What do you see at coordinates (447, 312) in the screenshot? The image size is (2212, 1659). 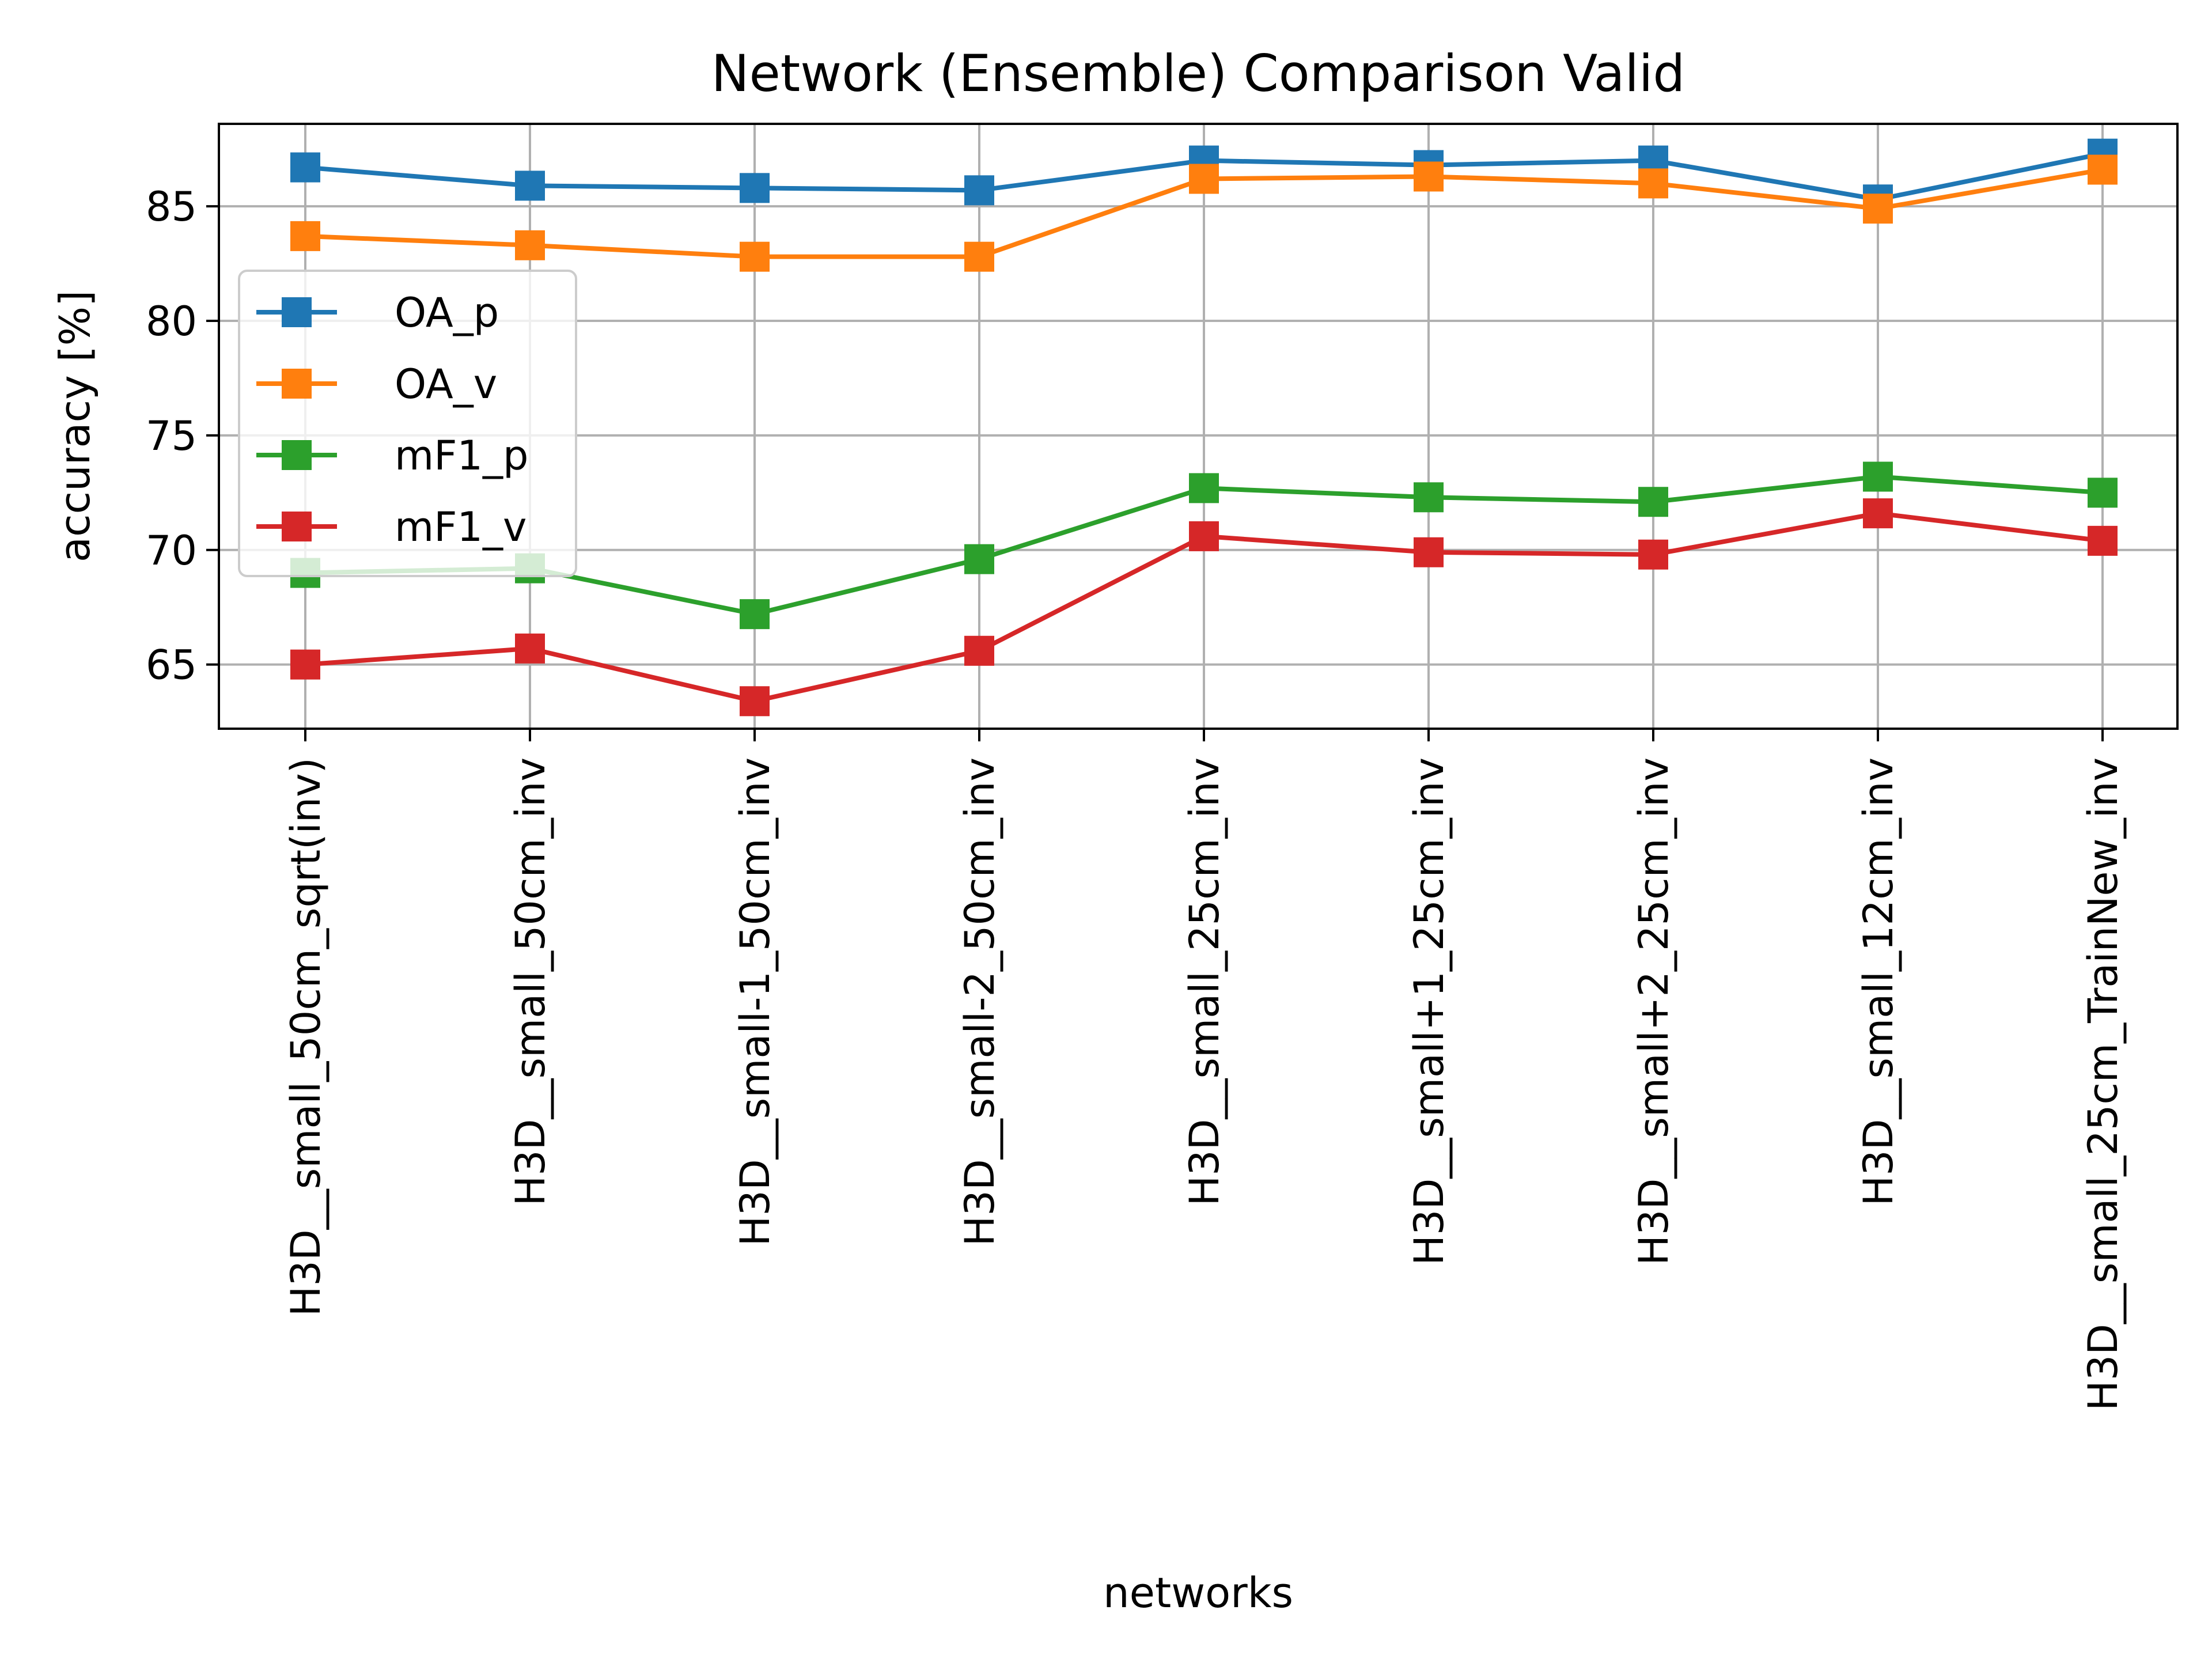 I see `legend-label: OA_p` at bounding box center [447, 312].